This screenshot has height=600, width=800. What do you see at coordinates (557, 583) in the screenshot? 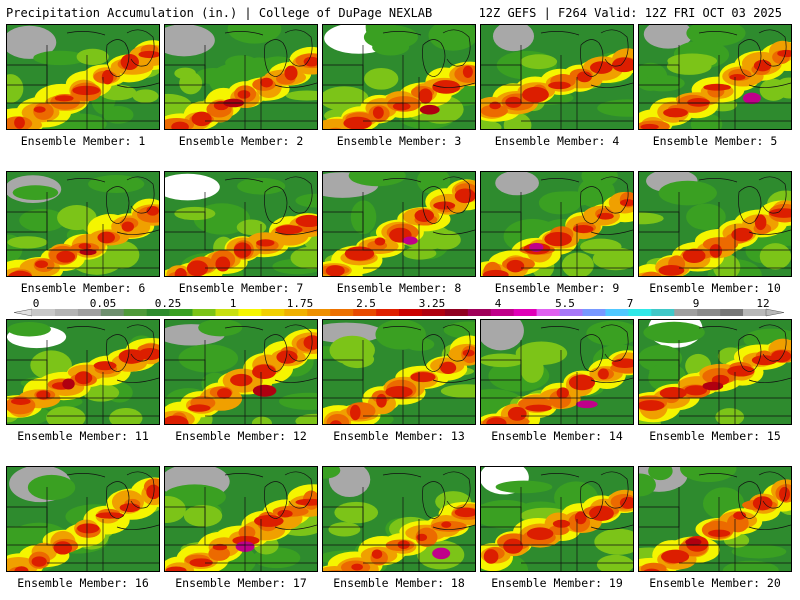
I see `ensemble-member-label: Ensemble Member: 19` at bounding box center [557, 583].